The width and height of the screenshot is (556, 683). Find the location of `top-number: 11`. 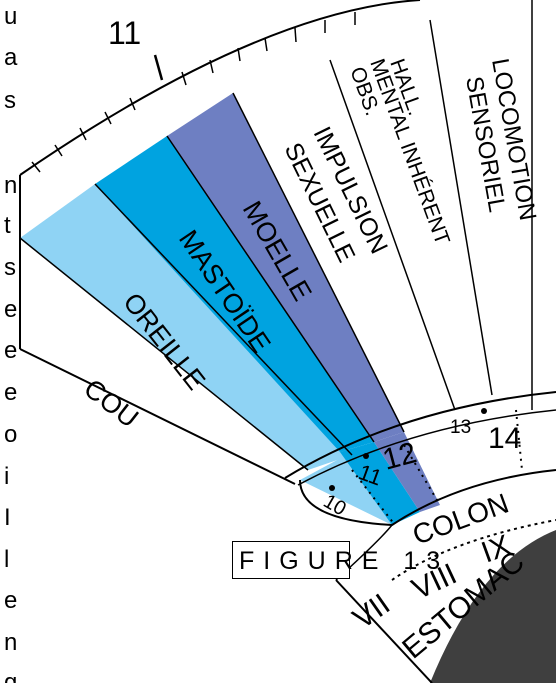

top-number: 11 is located at coordinates (124, 33).